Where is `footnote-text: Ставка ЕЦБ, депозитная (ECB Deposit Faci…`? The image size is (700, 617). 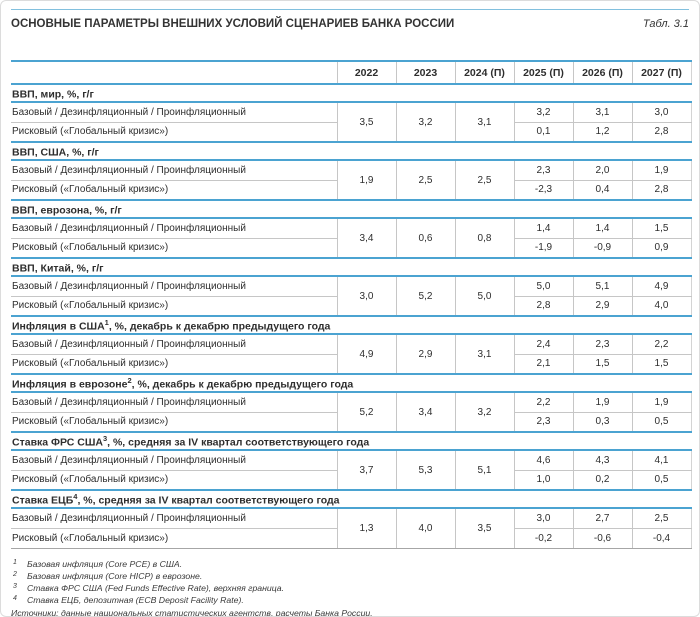
footnote-text: Ставка ЕЦБ, депозитная (ECB Deposit Faci… is located at coordinates (135, 600).